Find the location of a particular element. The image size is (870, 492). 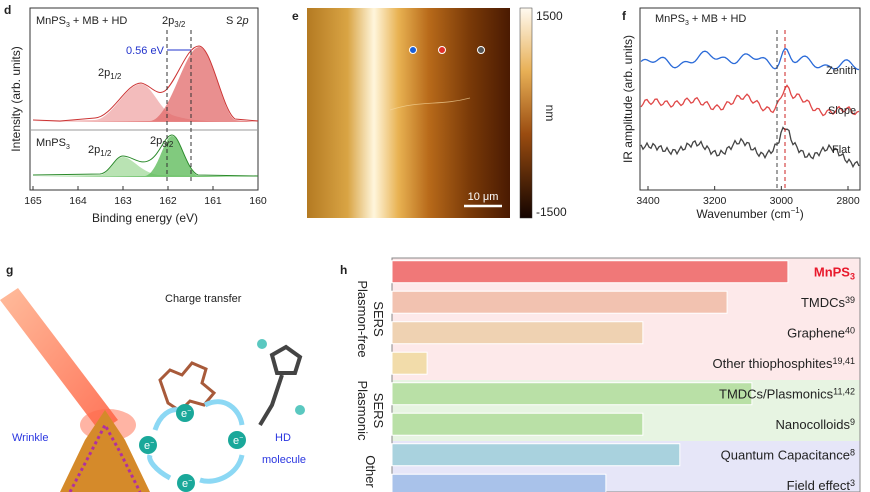

category-label: Nanocolloids9 is located at coordinates (815, 424).